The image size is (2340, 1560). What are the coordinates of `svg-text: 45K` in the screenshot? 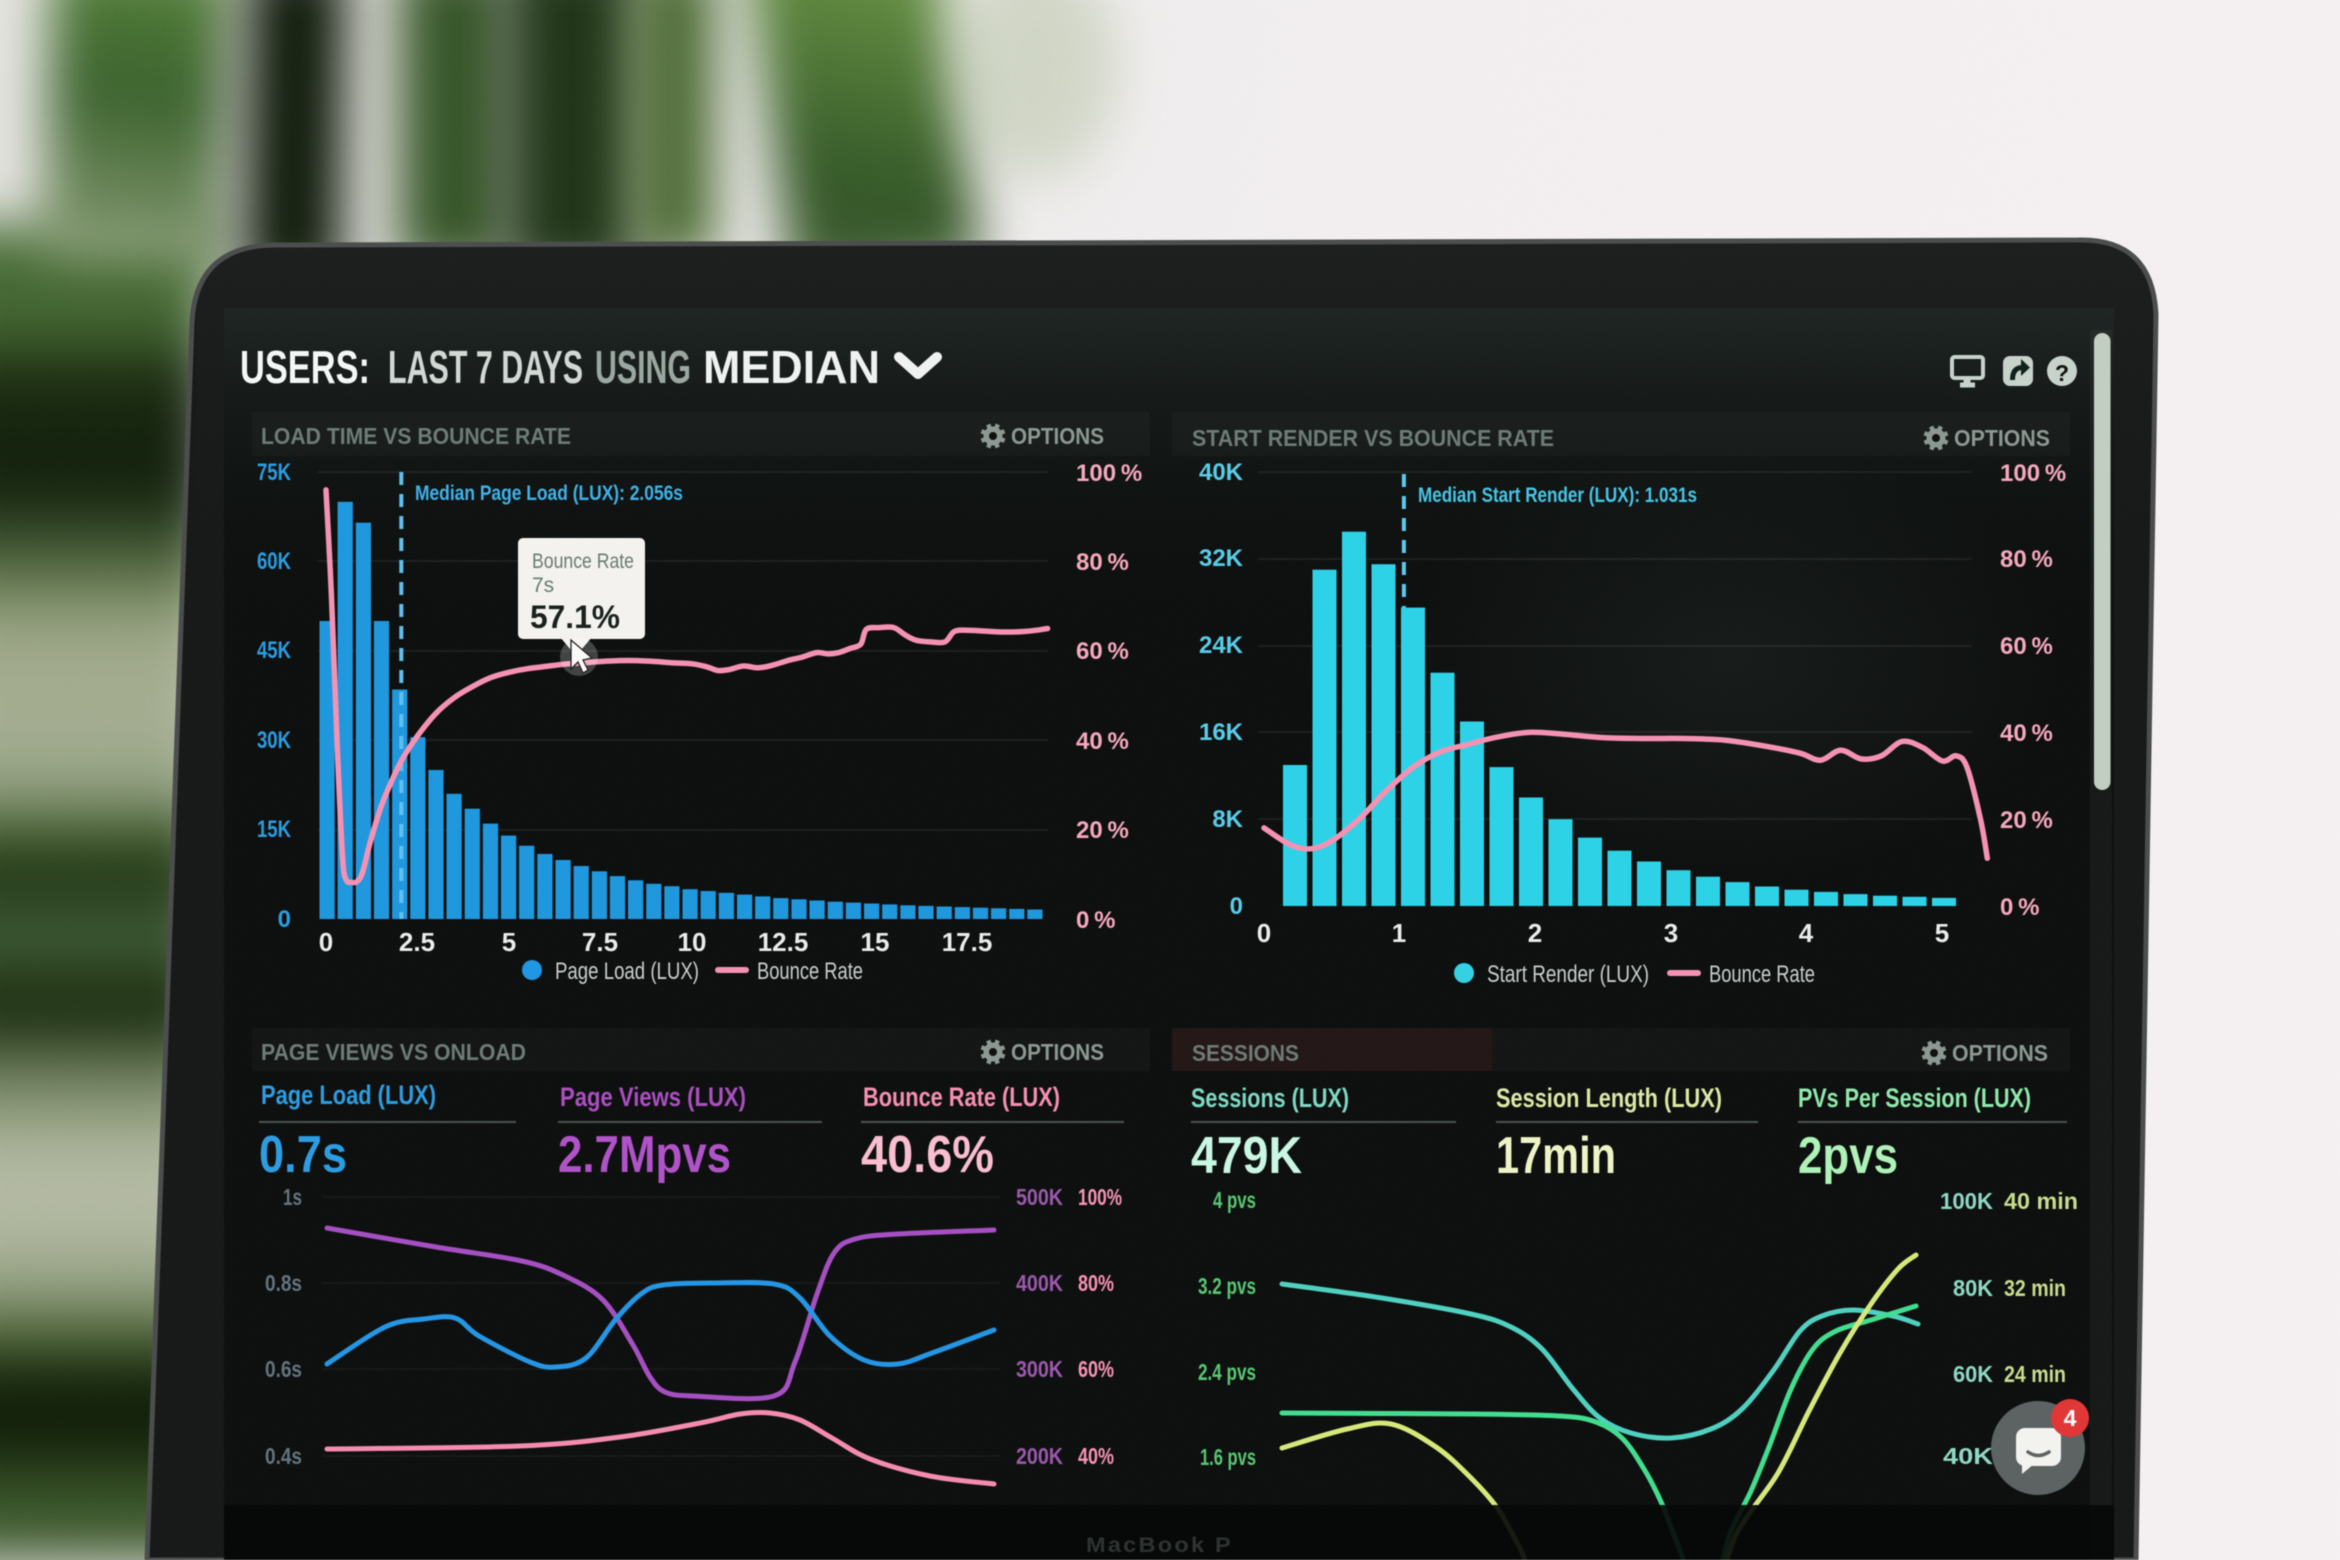 It's located at (274, 650).